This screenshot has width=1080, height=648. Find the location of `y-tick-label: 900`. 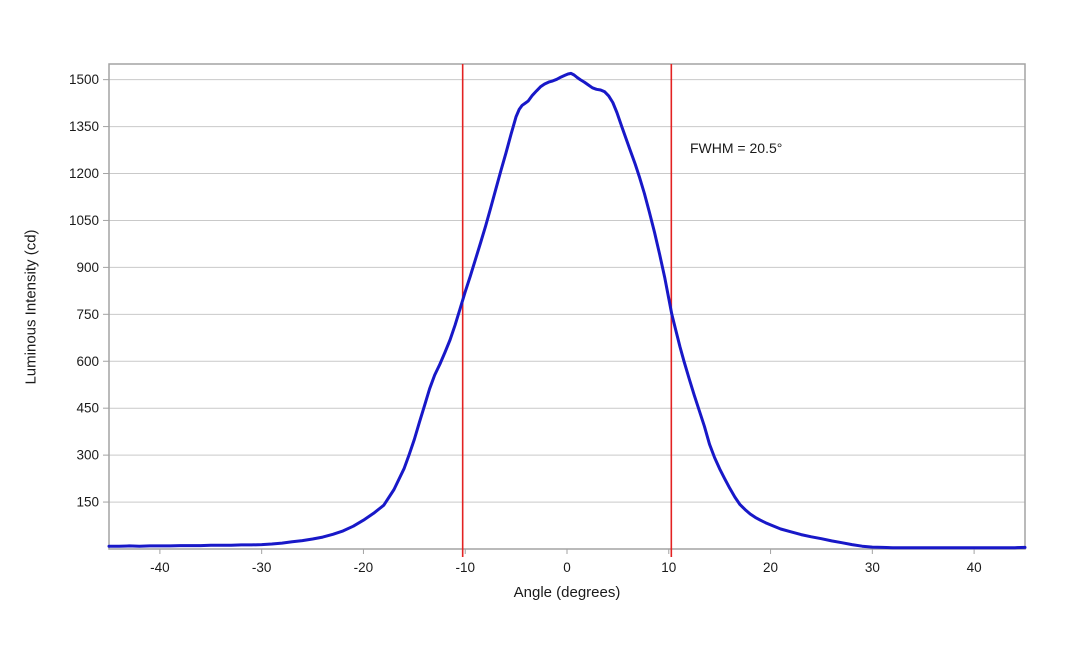

y-tick-label: 900 is located at coordinates (87, 267).